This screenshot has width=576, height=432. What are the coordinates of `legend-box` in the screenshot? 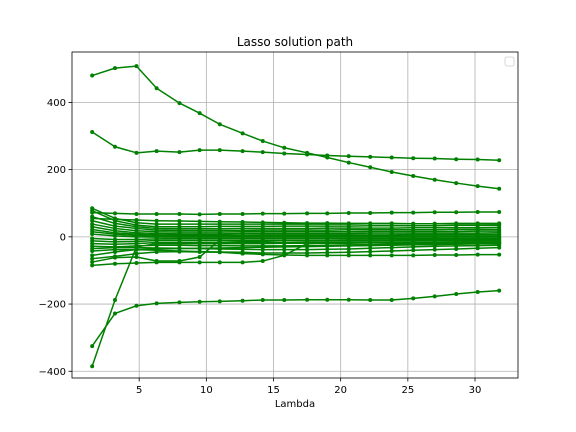 It's located at (509, 61).